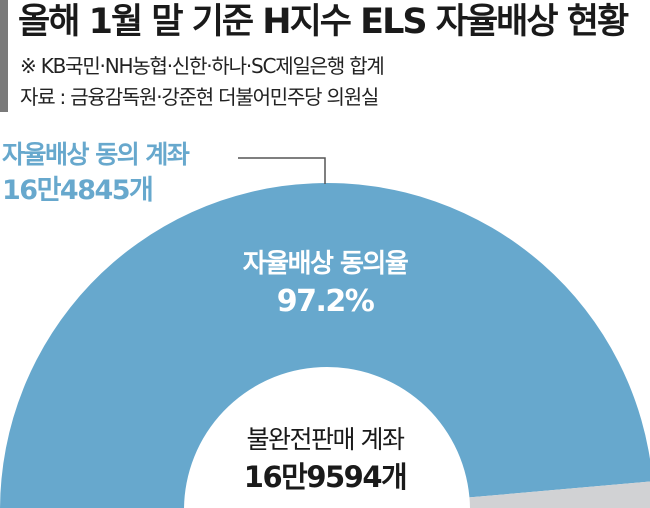  Describe the element at coordinates (325, 439) in the screenshot. I see `missold-accounts-label: 불완전판매 계좌` at that location.